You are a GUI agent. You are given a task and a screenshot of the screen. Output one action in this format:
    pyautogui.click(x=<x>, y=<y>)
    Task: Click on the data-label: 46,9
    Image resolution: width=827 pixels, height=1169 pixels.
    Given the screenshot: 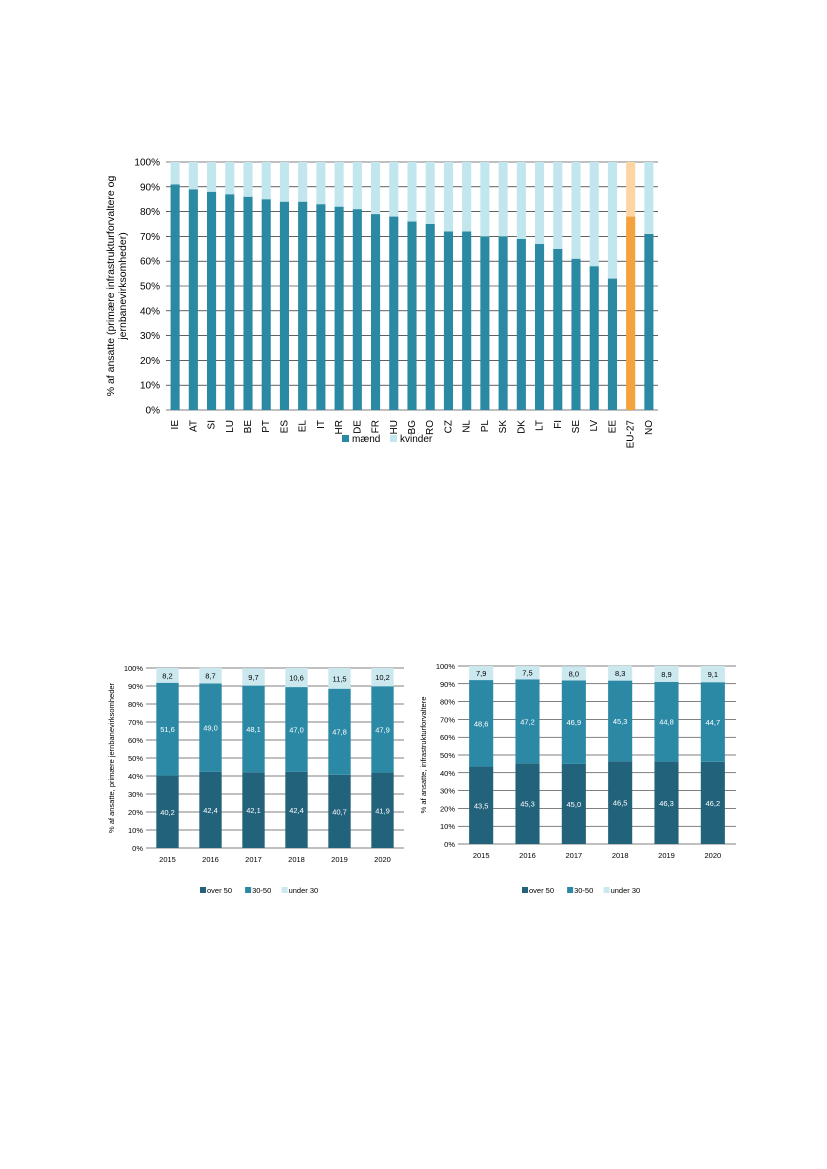 What is the action you would take?
    pyautogui.click(x=574, y=722)
    